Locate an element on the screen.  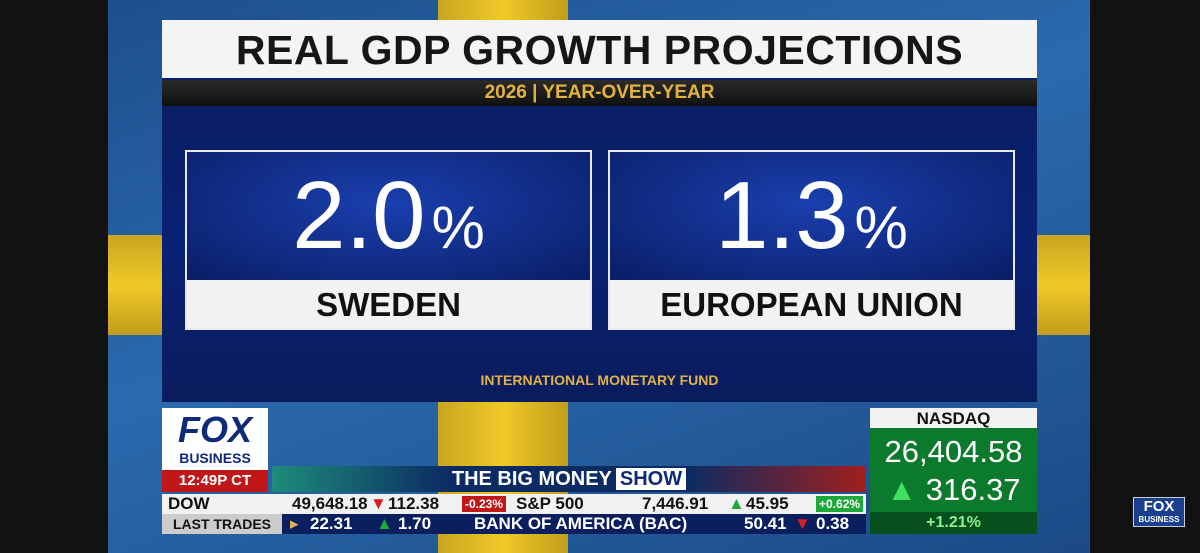
ticker-change: 45.95 is located at coordinates (767, 503).